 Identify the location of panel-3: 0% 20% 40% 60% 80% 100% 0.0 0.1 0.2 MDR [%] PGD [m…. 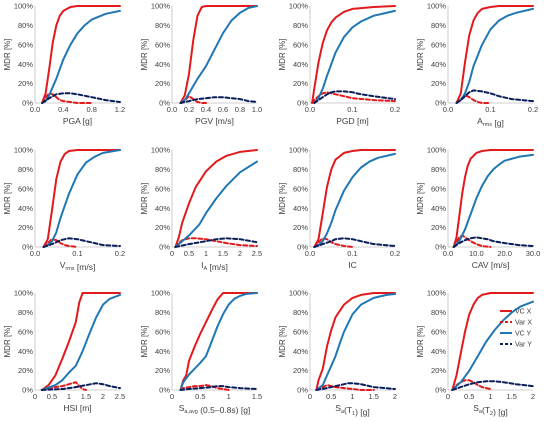
(339, 64).